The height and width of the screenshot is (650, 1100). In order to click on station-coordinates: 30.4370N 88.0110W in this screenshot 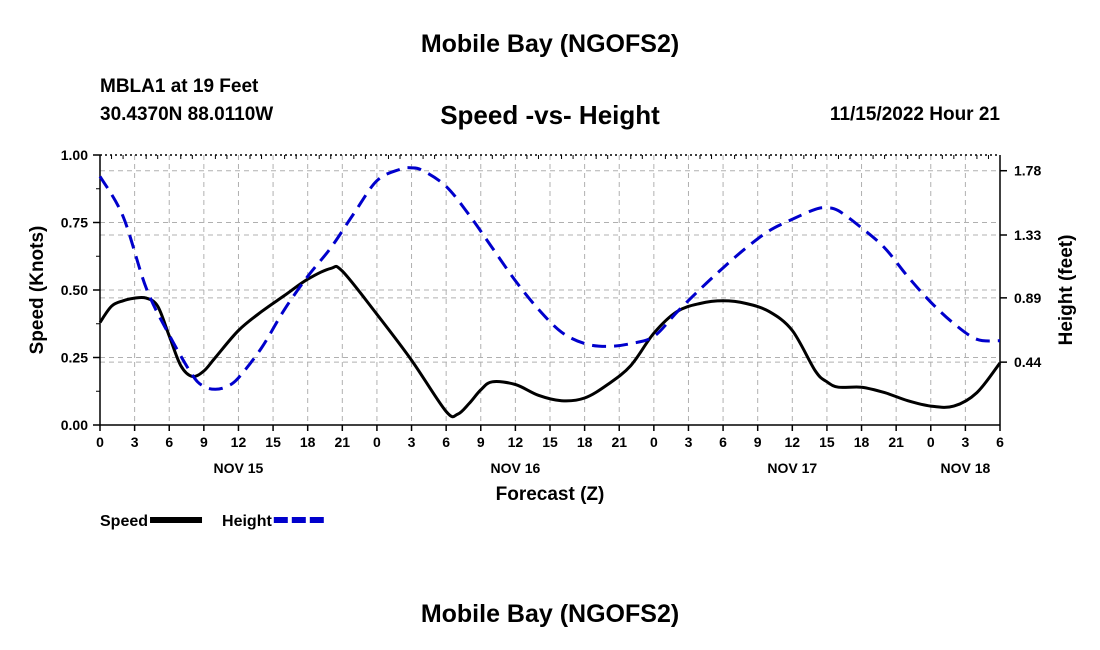, I will do `click(187, 114)`.